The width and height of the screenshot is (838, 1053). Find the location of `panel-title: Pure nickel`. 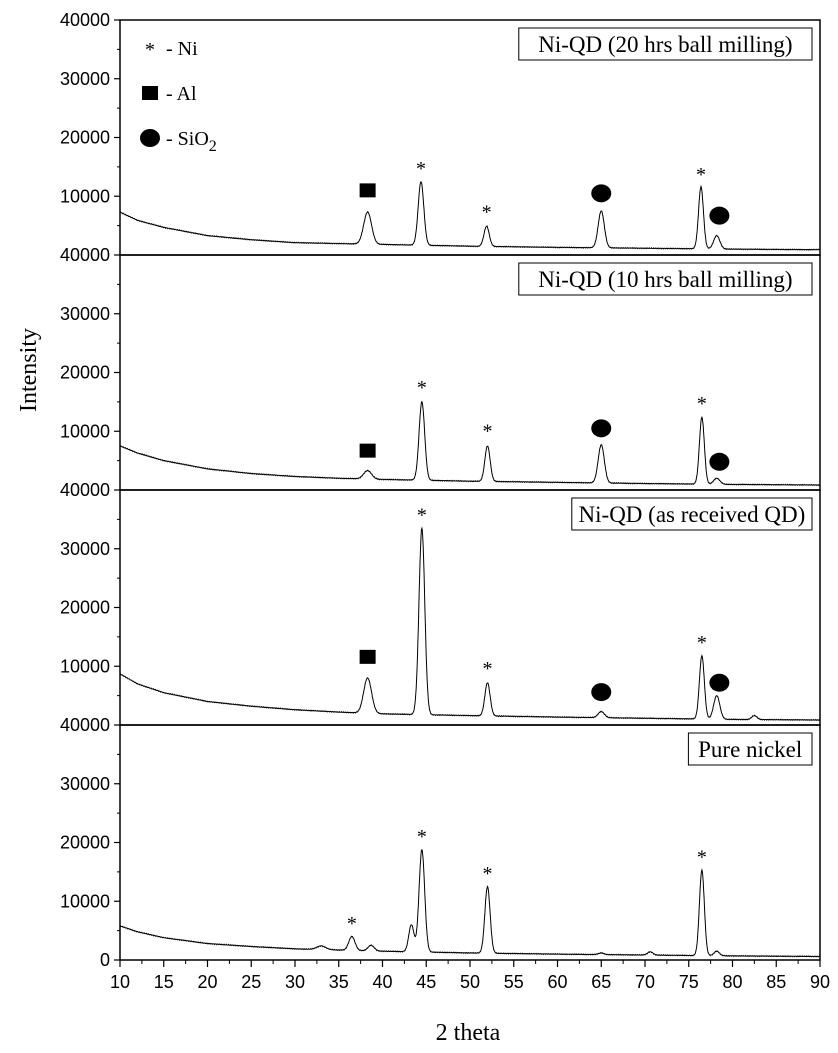

panel-title: Pure nickel is located at coordinates (750, 749).